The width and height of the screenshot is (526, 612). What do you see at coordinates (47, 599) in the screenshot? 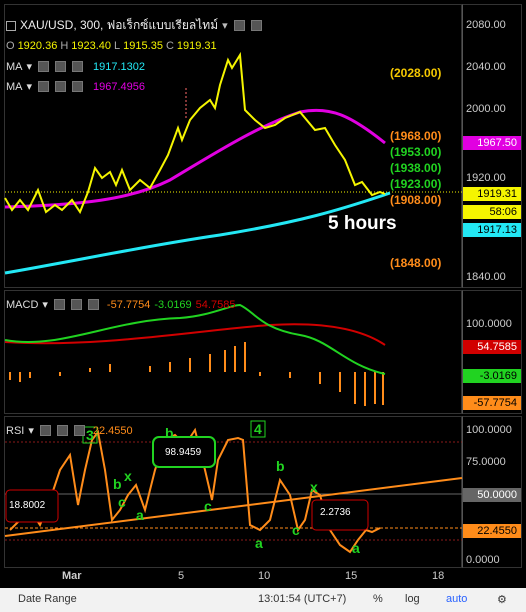
I see `date-range-button: Date Range` at bounding box center [47, 599].